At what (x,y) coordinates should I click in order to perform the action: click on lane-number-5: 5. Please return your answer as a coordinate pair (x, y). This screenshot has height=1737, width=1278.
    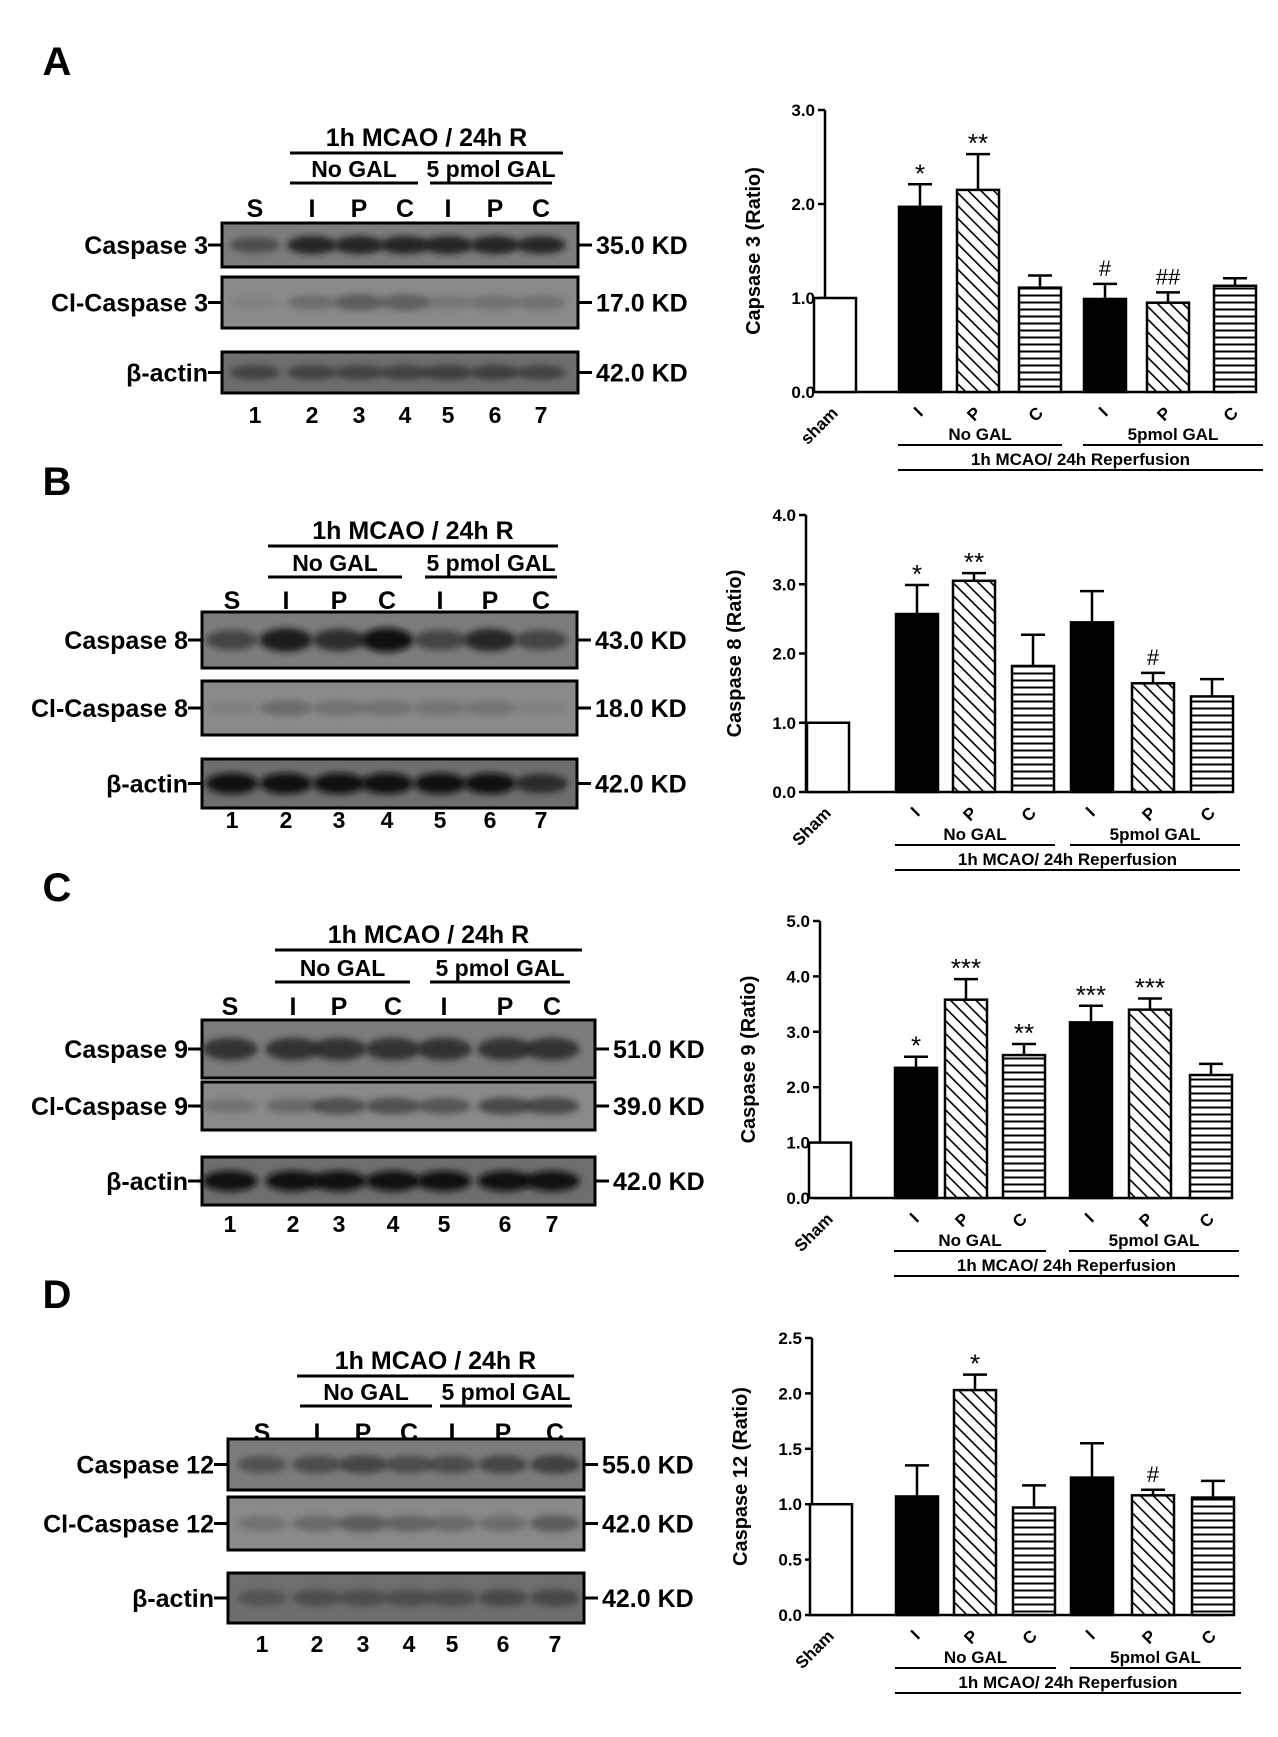
    Looking at the image, I should click on (444, 1224).